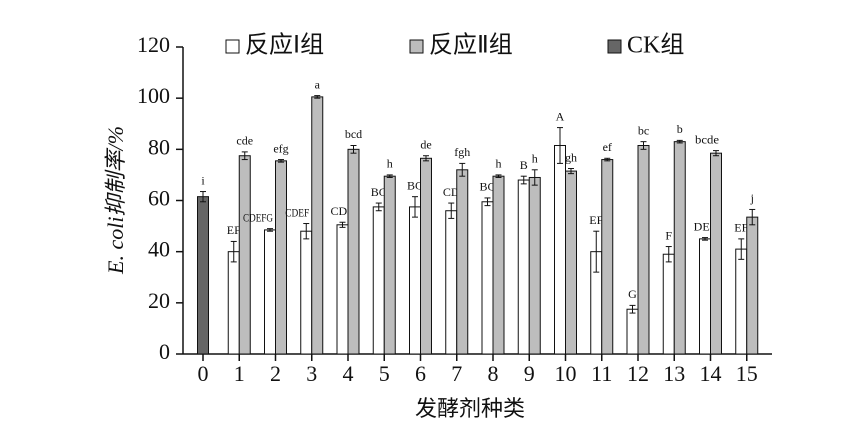 The width and height of the screenshot is (861, 431). I want to click on x-tick-label: 8, so click(493, 373).